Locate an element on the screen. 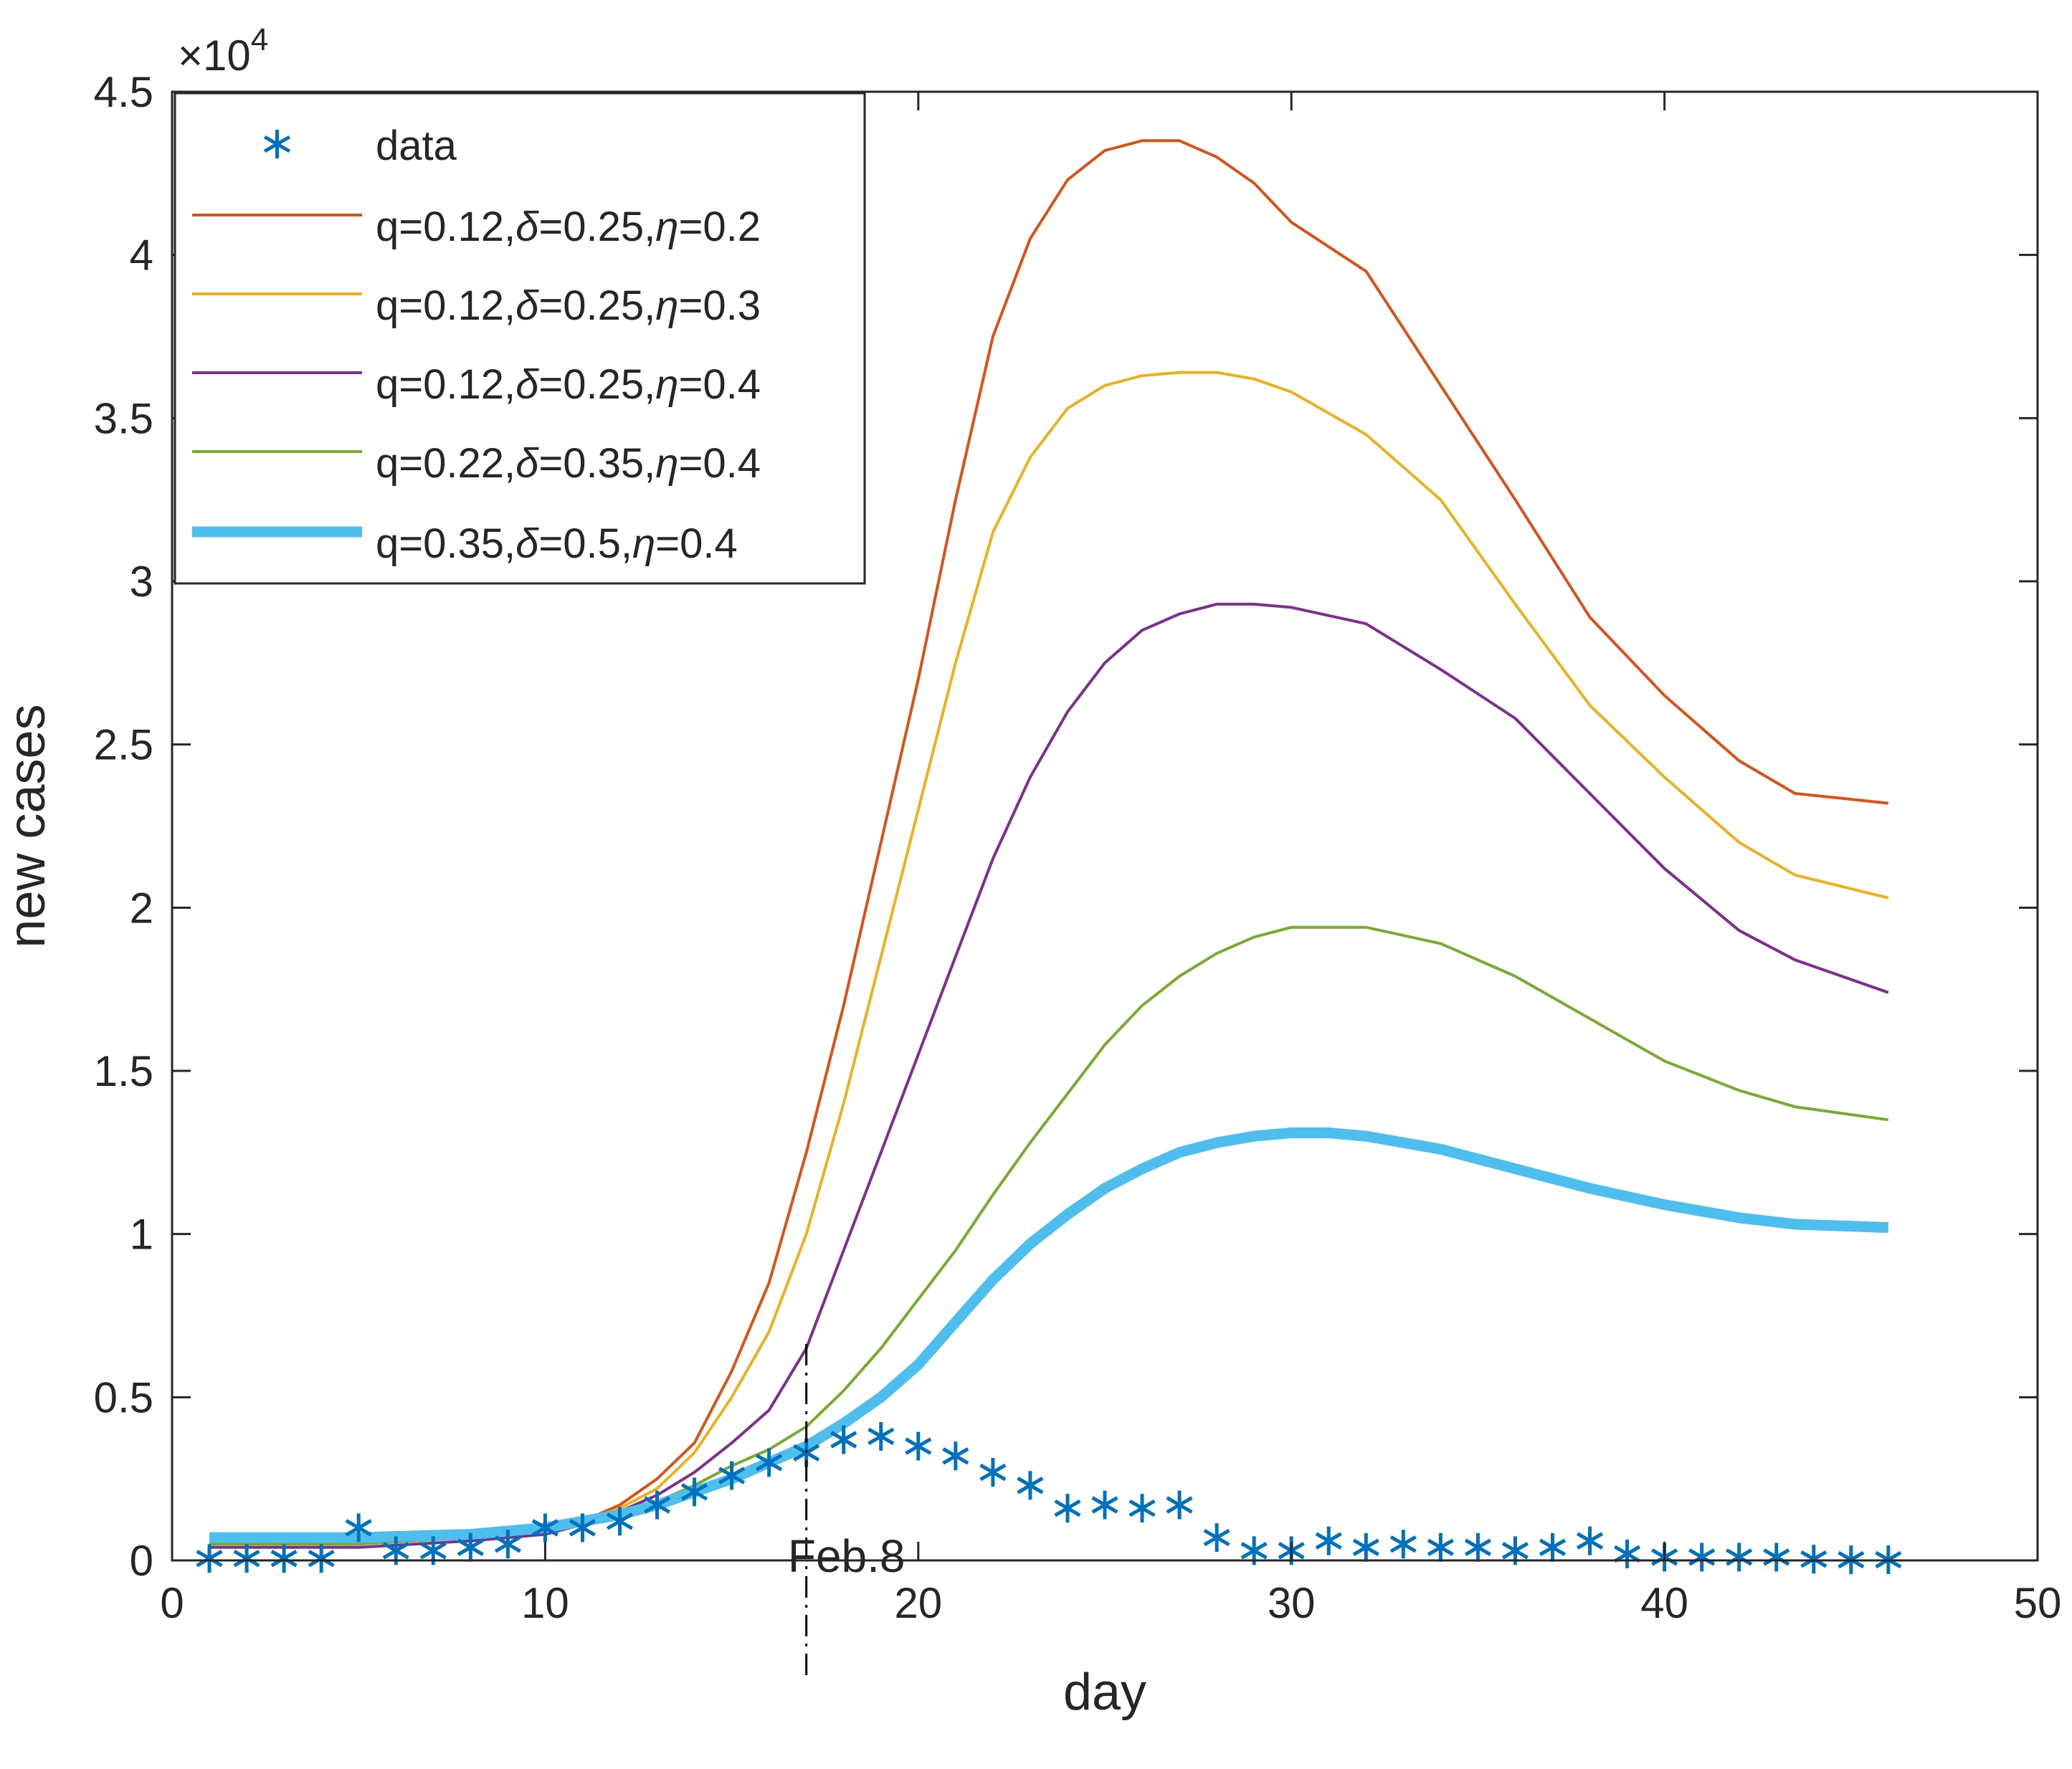 This screenshot has height=1769, width=2072. legend-label: q=0.12,δ=0.25,η=0.4 is located at coordinates (568, 384).